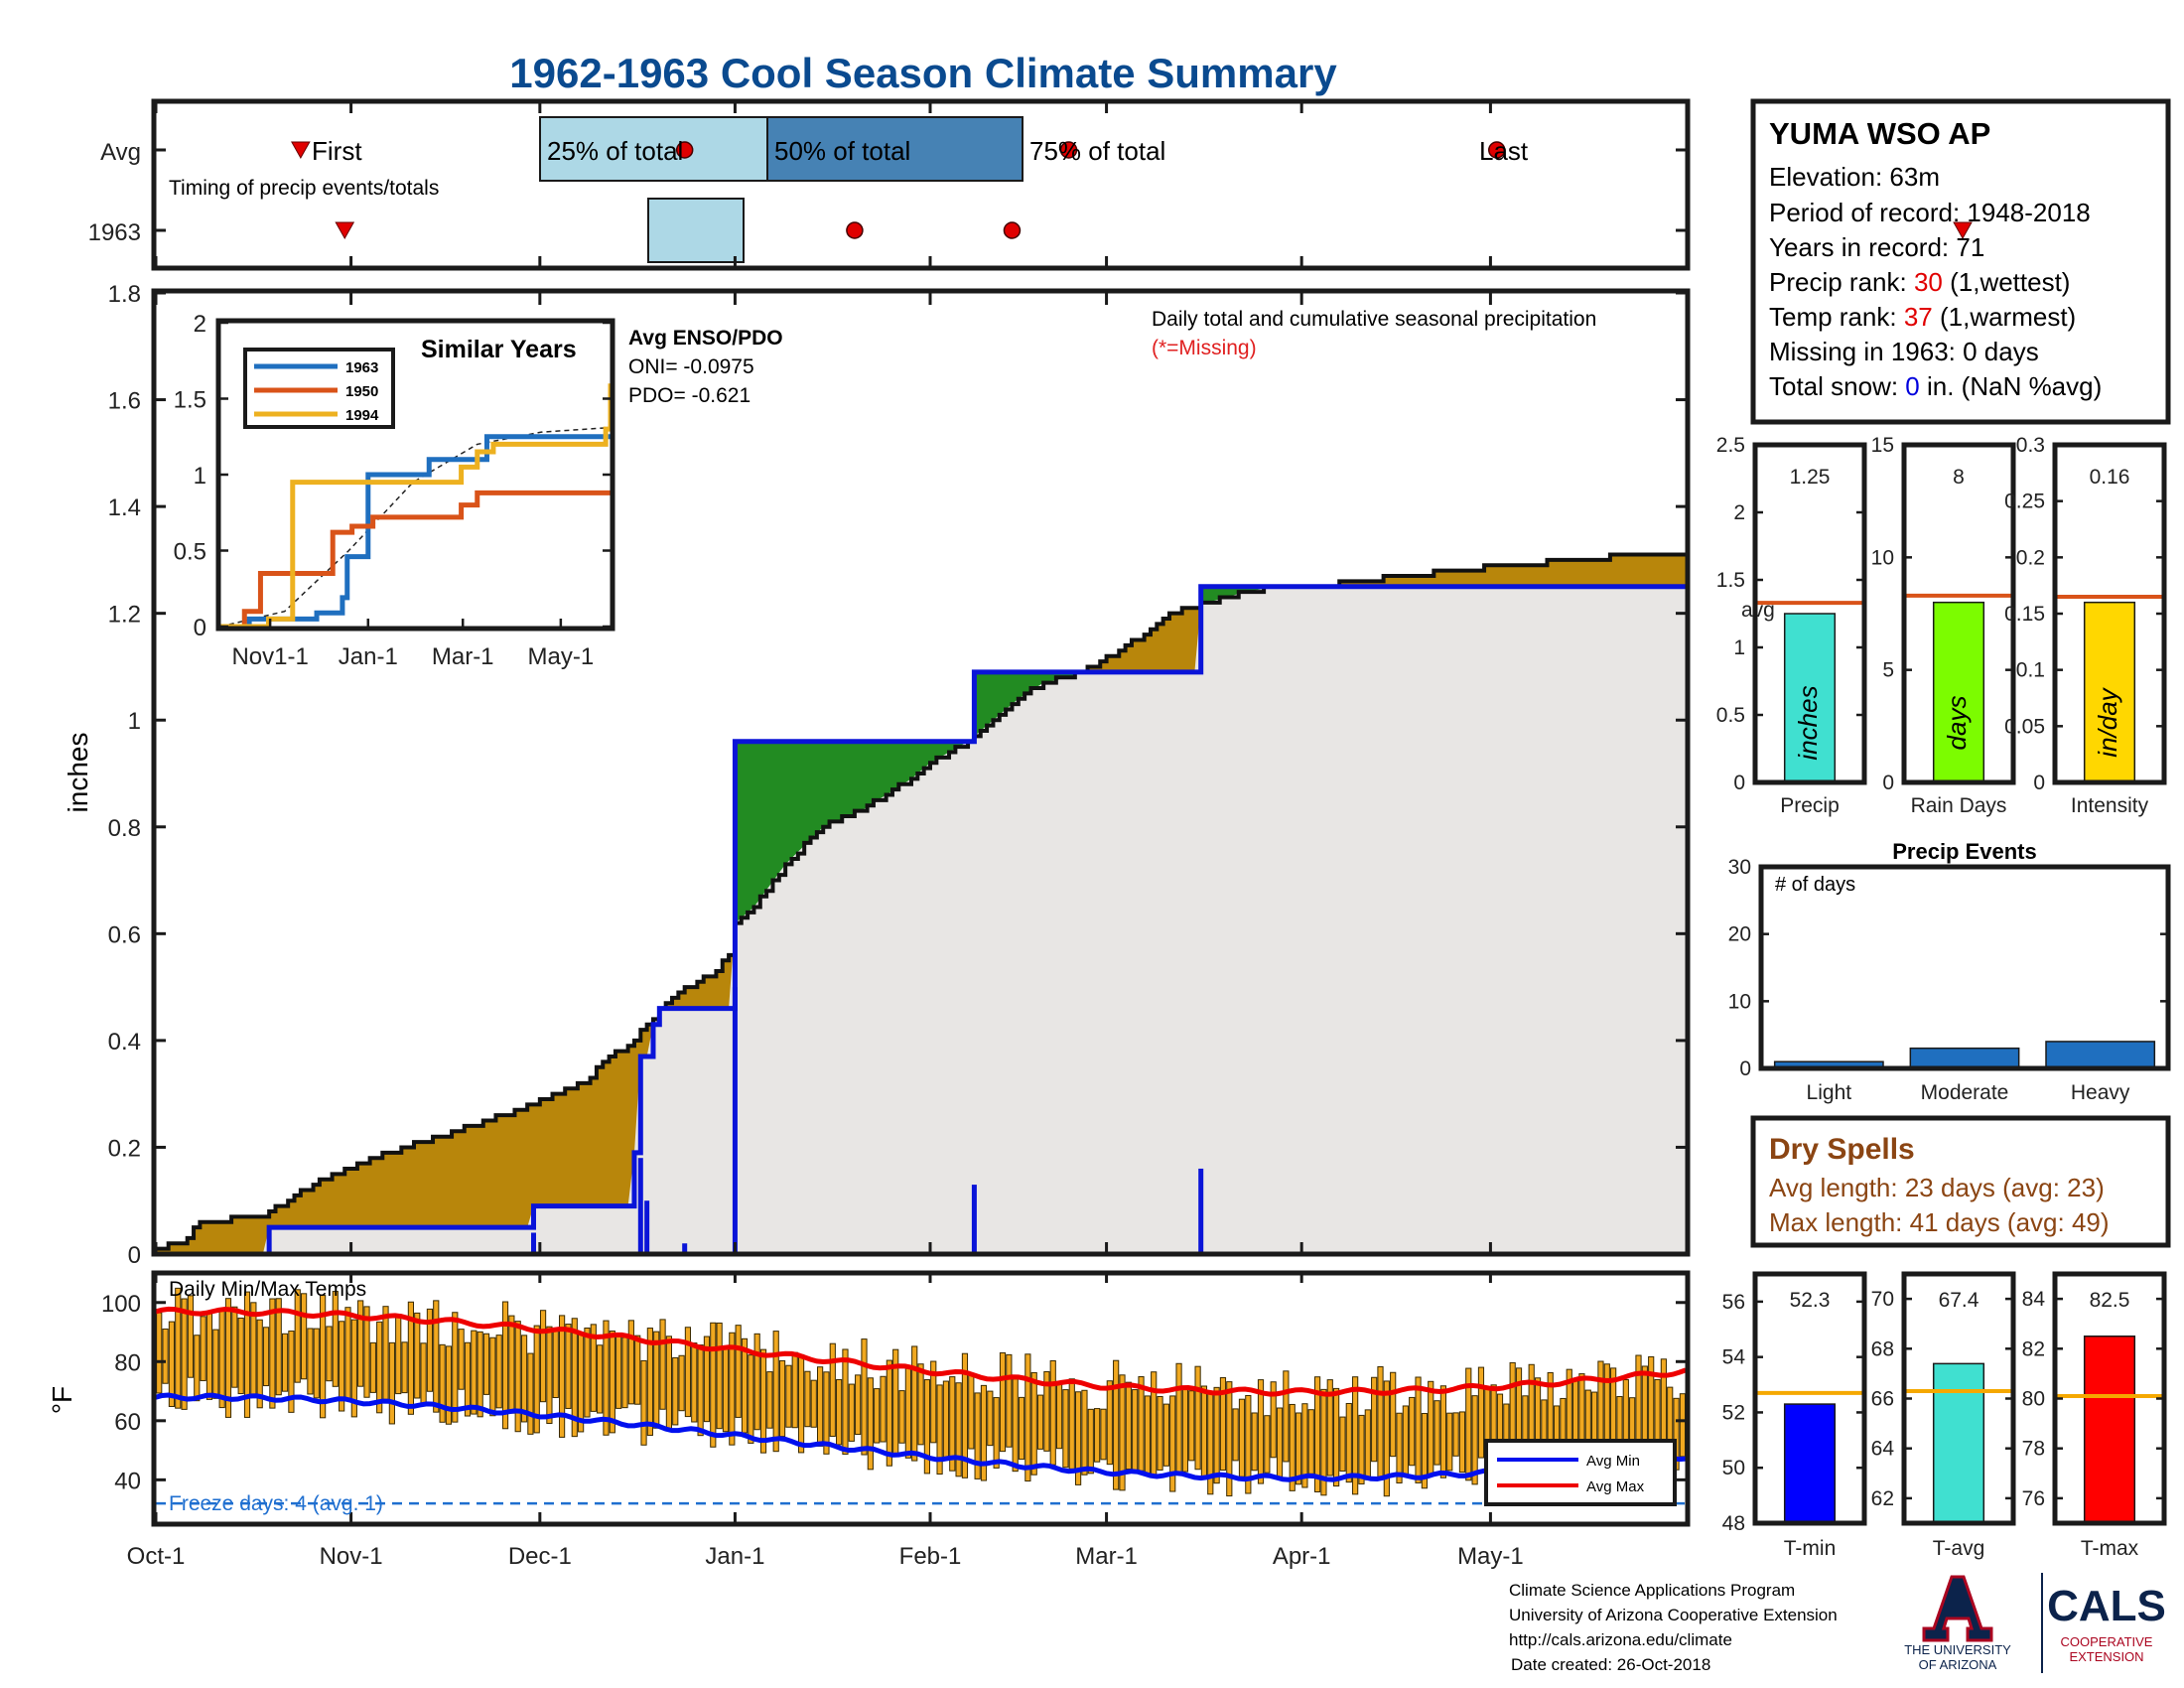 This screenshot has width=2184, height=1688. What do you see at coordinates (1958, 1664) in the screenshot?
I see `ua-line-2: OF ARIZONA` at bounding box center [1958, 1664].